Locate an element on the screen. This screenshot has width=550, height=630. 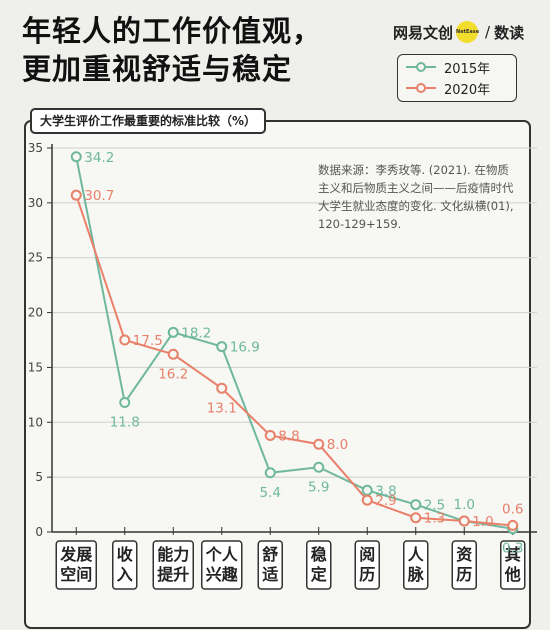
x-tick-label: 定 is located at coordinates (318, 574).